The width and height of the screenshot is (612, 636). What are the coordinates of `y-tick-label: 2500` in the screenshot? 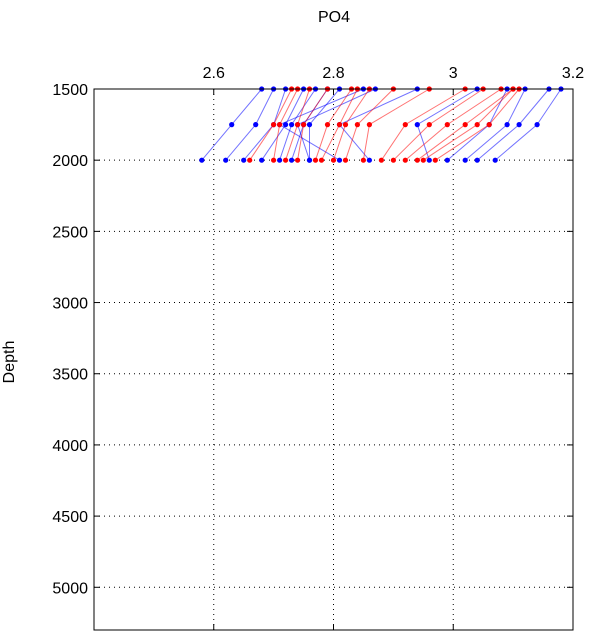 It's located at (70, 232).